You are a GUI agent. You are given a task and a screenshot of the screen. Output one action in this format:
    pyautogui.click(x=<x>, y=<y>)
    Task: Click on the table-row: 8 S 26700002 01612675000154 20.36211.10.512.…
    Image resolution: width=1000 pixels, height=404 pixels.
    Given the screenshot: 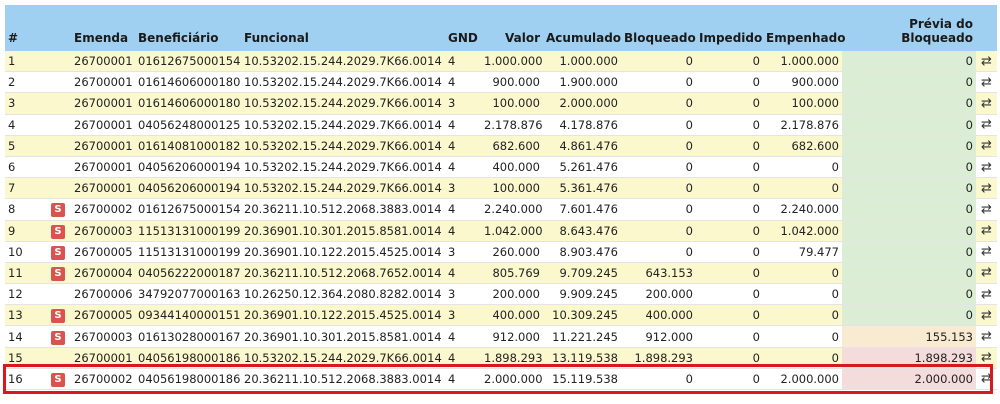 What is the action you would take?
    pyautogui.click(x=501, y=209)
    